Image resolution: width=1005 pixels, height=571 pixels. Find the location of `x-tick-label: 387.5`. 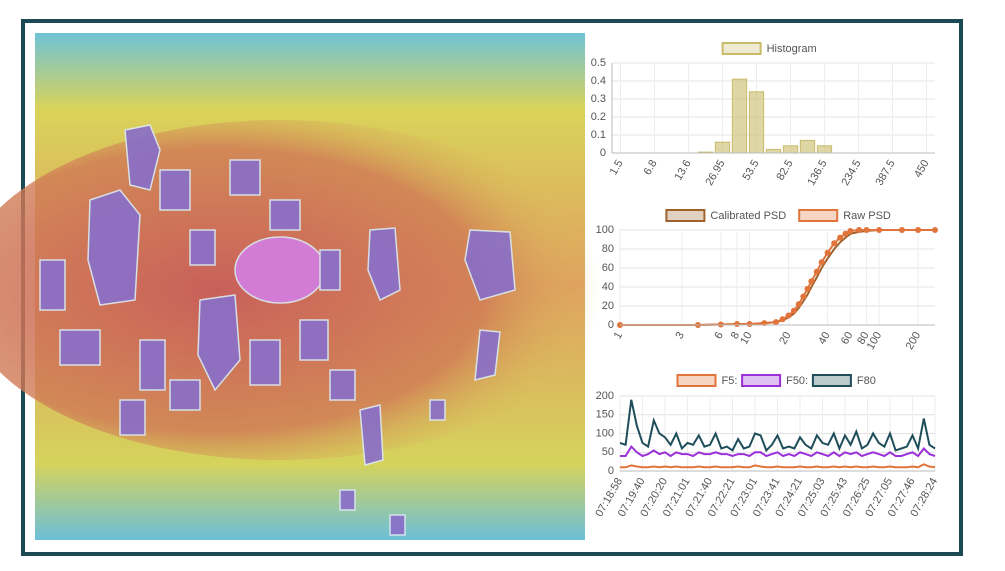

x-tick-label: 387.5 is located at coordinates (885, 173).